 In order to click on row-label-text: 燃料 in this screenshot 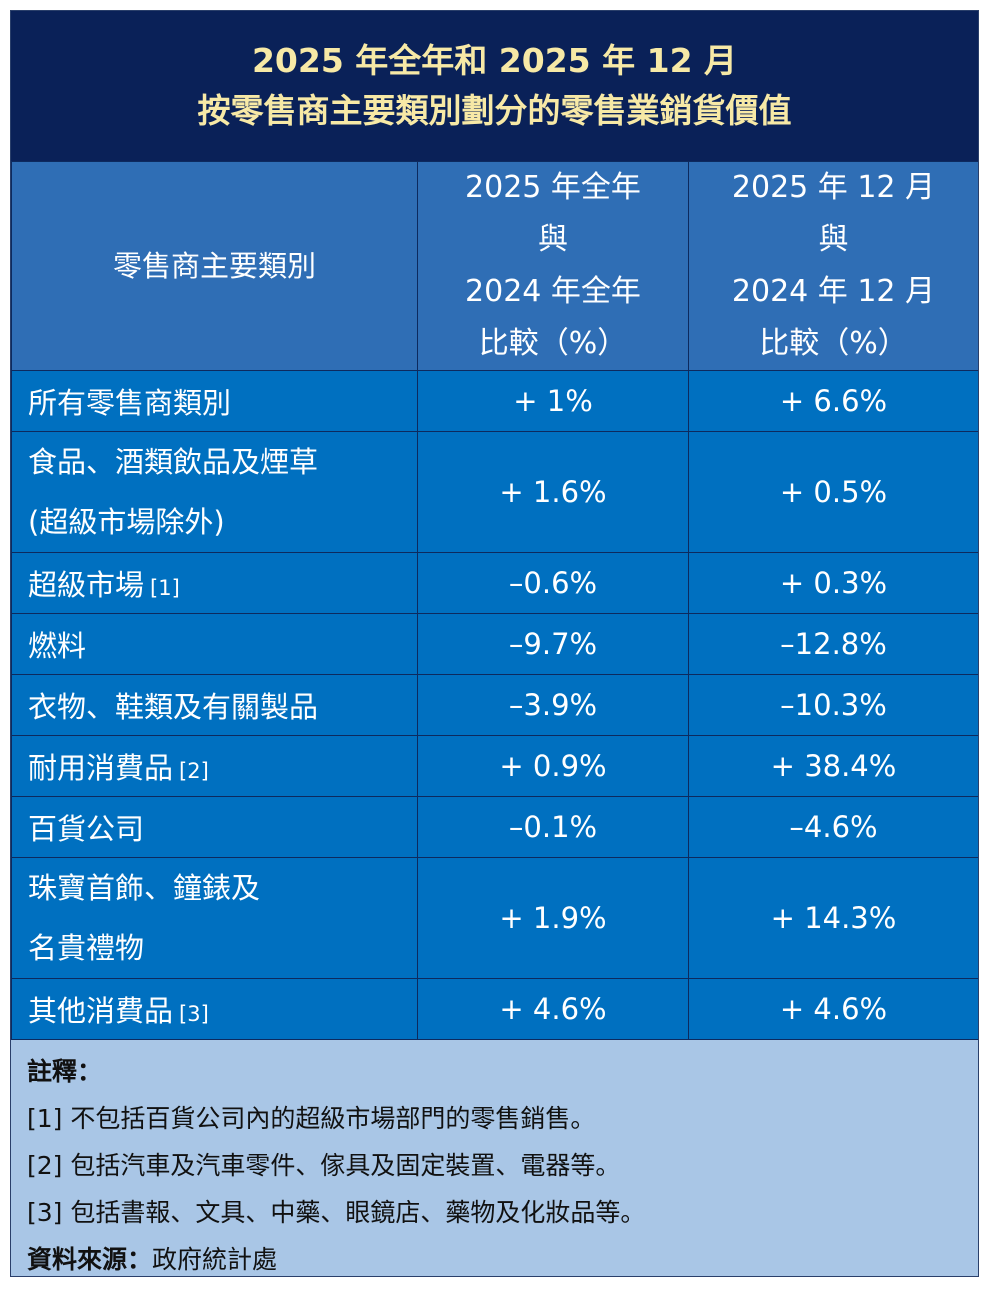, I will do `click(57, 646)`.